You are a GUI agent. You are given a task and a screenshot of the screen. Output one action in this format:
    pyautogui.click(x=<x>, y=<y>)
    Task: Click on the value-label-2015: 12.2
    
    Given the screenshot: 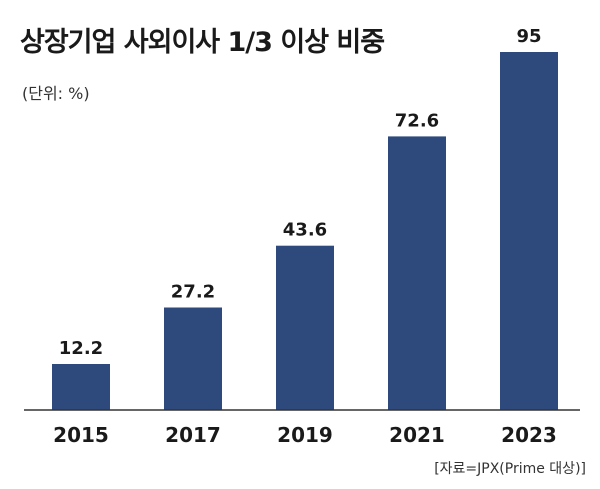 What is the action you would take?
    pyautogui.click(x=81, y=348)
    